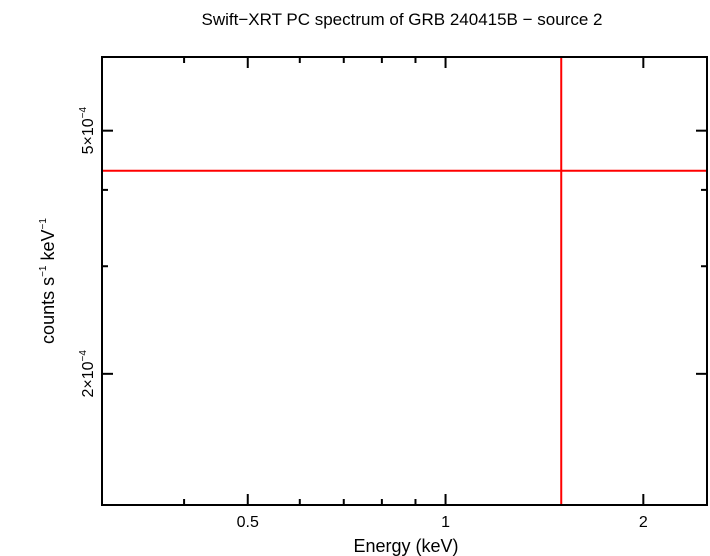 This screenshot has width=710, height=556. I want to click on y-axis-label: counts s−1 keV−1, so click(48, 281).